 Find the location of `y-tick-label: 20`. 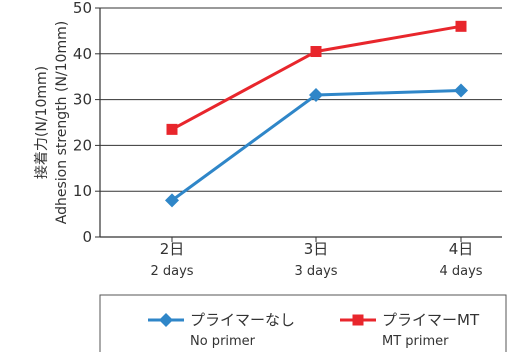

y-tick-label: 20 is located at coordinates (82, 145).